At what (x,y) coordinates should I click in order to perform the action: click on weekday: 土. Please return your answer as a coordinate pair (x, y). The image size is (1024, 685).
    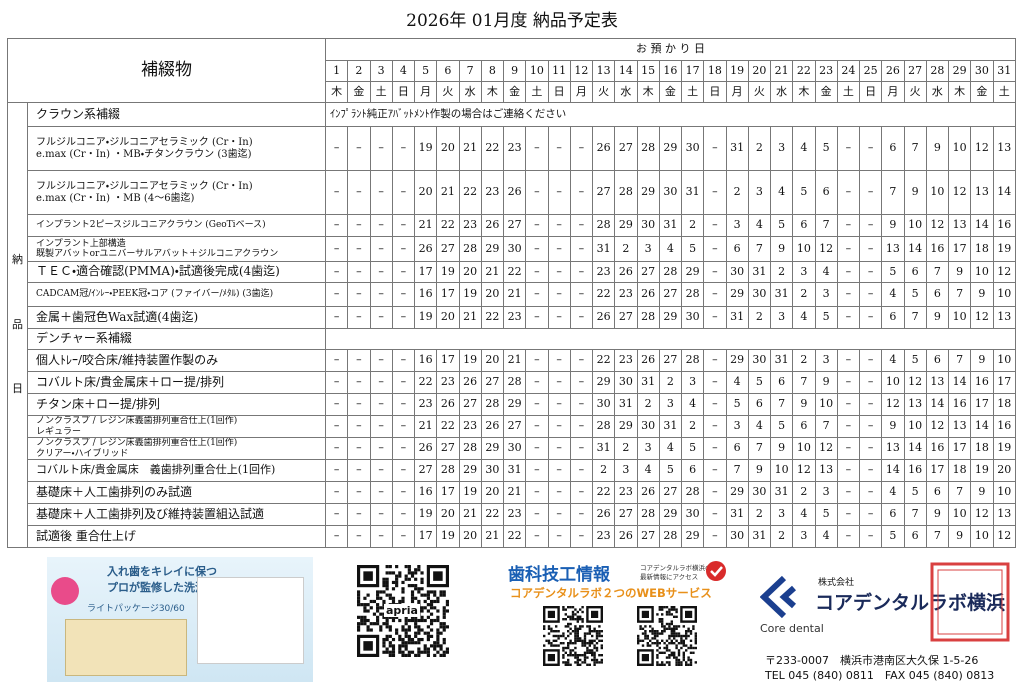
    Looking at the image, I should click on (1004, 92).